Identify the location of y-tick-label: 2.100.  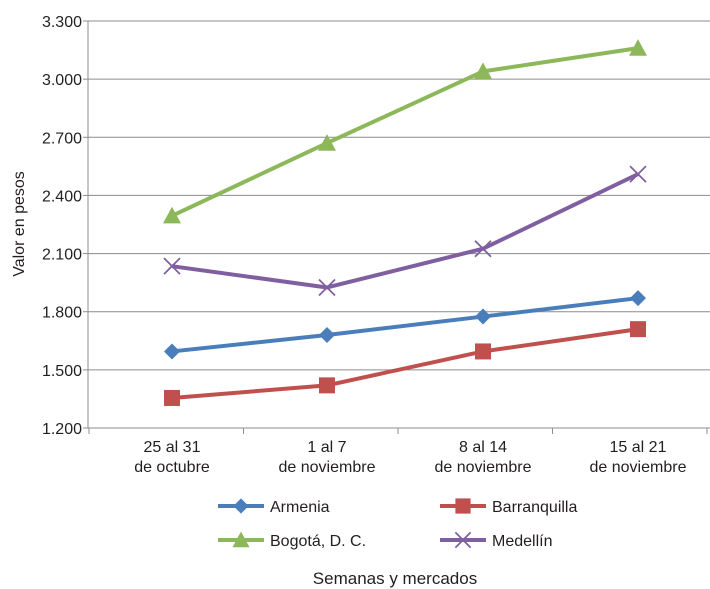
(62, 255).